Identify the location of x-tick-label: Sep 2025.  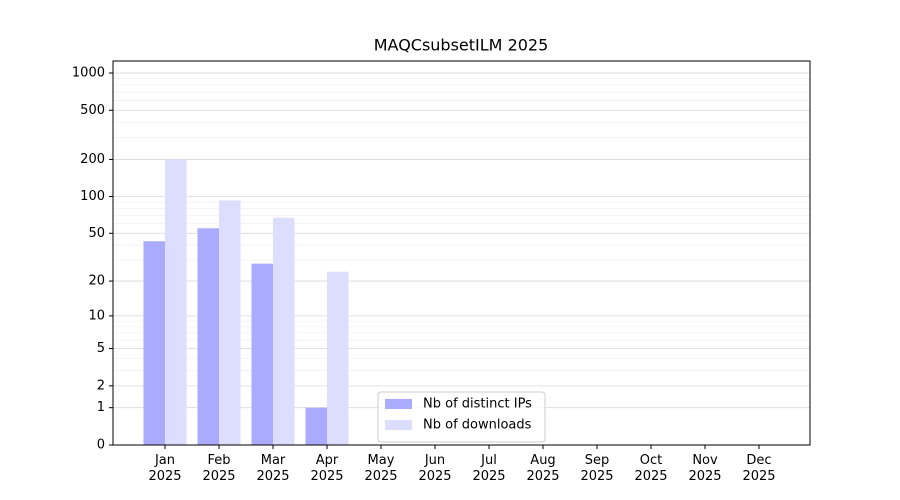
(597, 468).